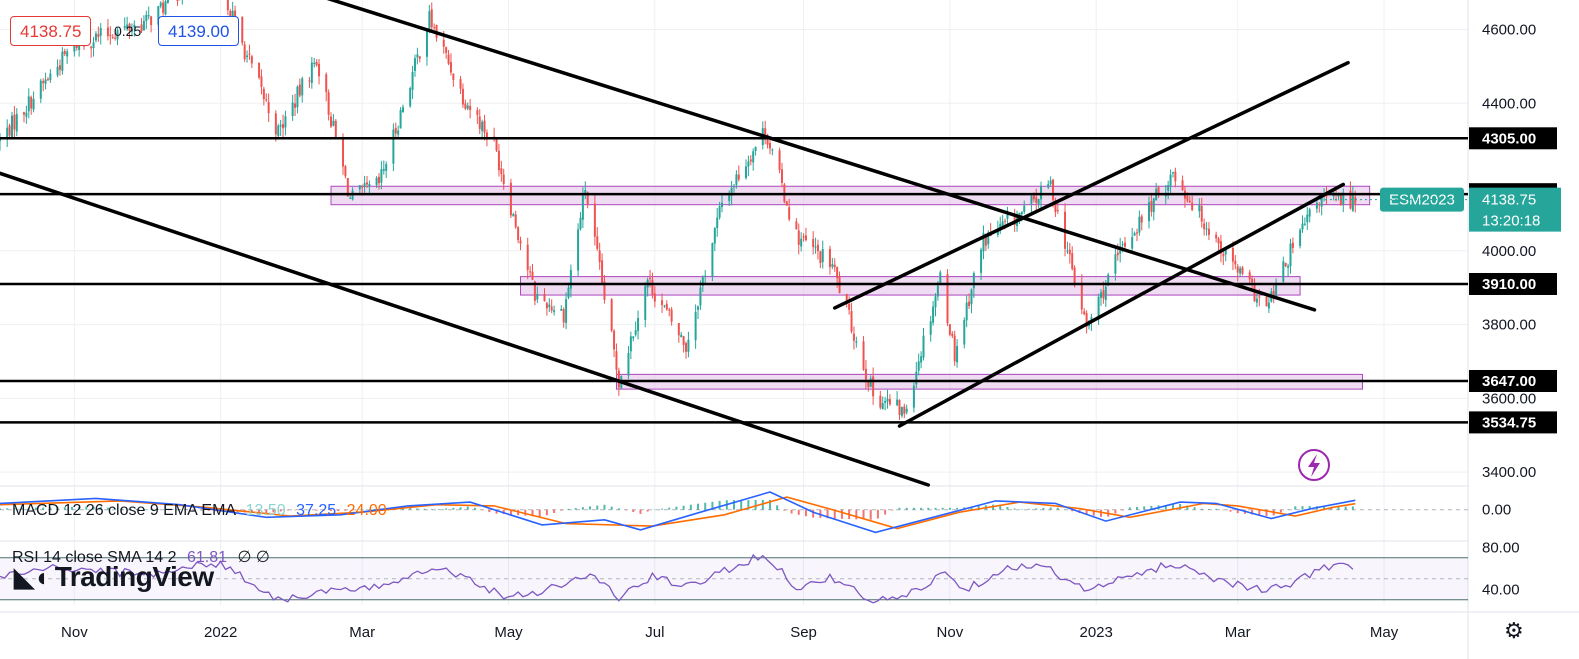 The height and width of the screenshot is (659, 1579). Describe the element at coordinates (734, 578) in the screenshot. I see `rsi-pane` at that location.